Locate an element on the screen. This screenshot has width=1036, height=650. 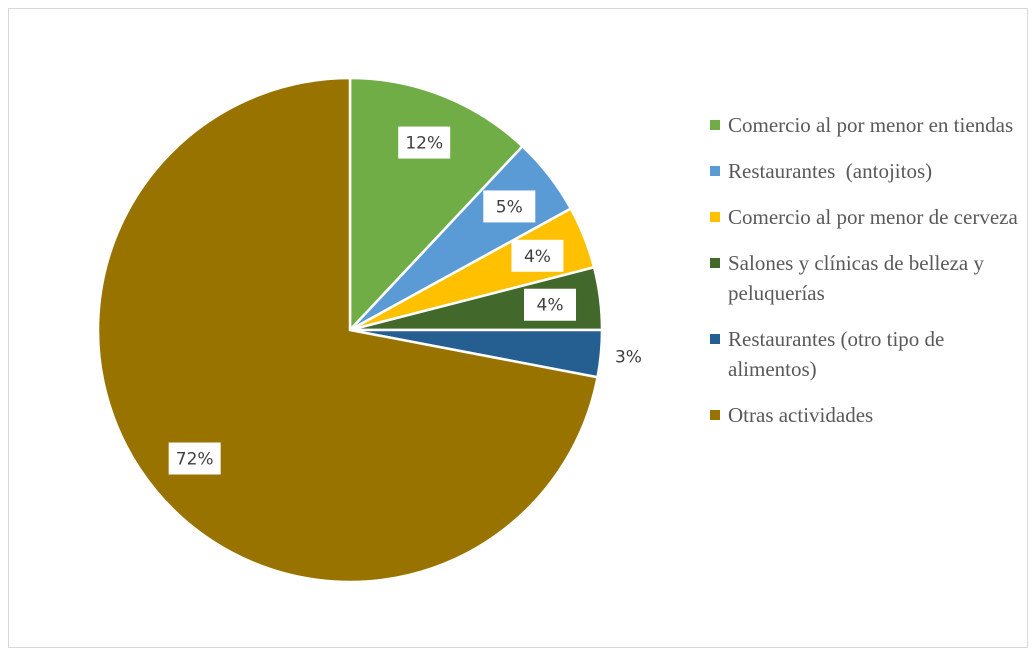
data-label-text: 12% is located at coordinates (424, 144).